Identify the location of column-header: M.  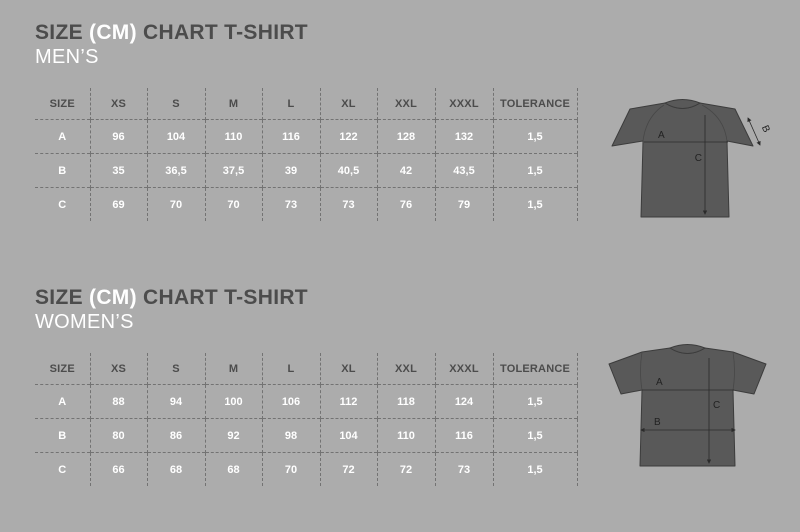
(234, 369).